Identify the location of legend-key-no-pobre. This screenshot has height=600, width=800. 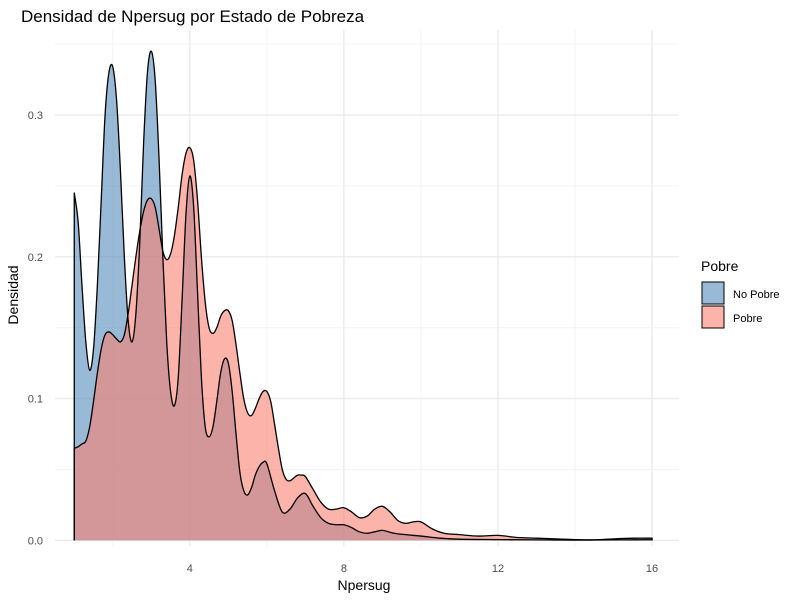
(713, 293).